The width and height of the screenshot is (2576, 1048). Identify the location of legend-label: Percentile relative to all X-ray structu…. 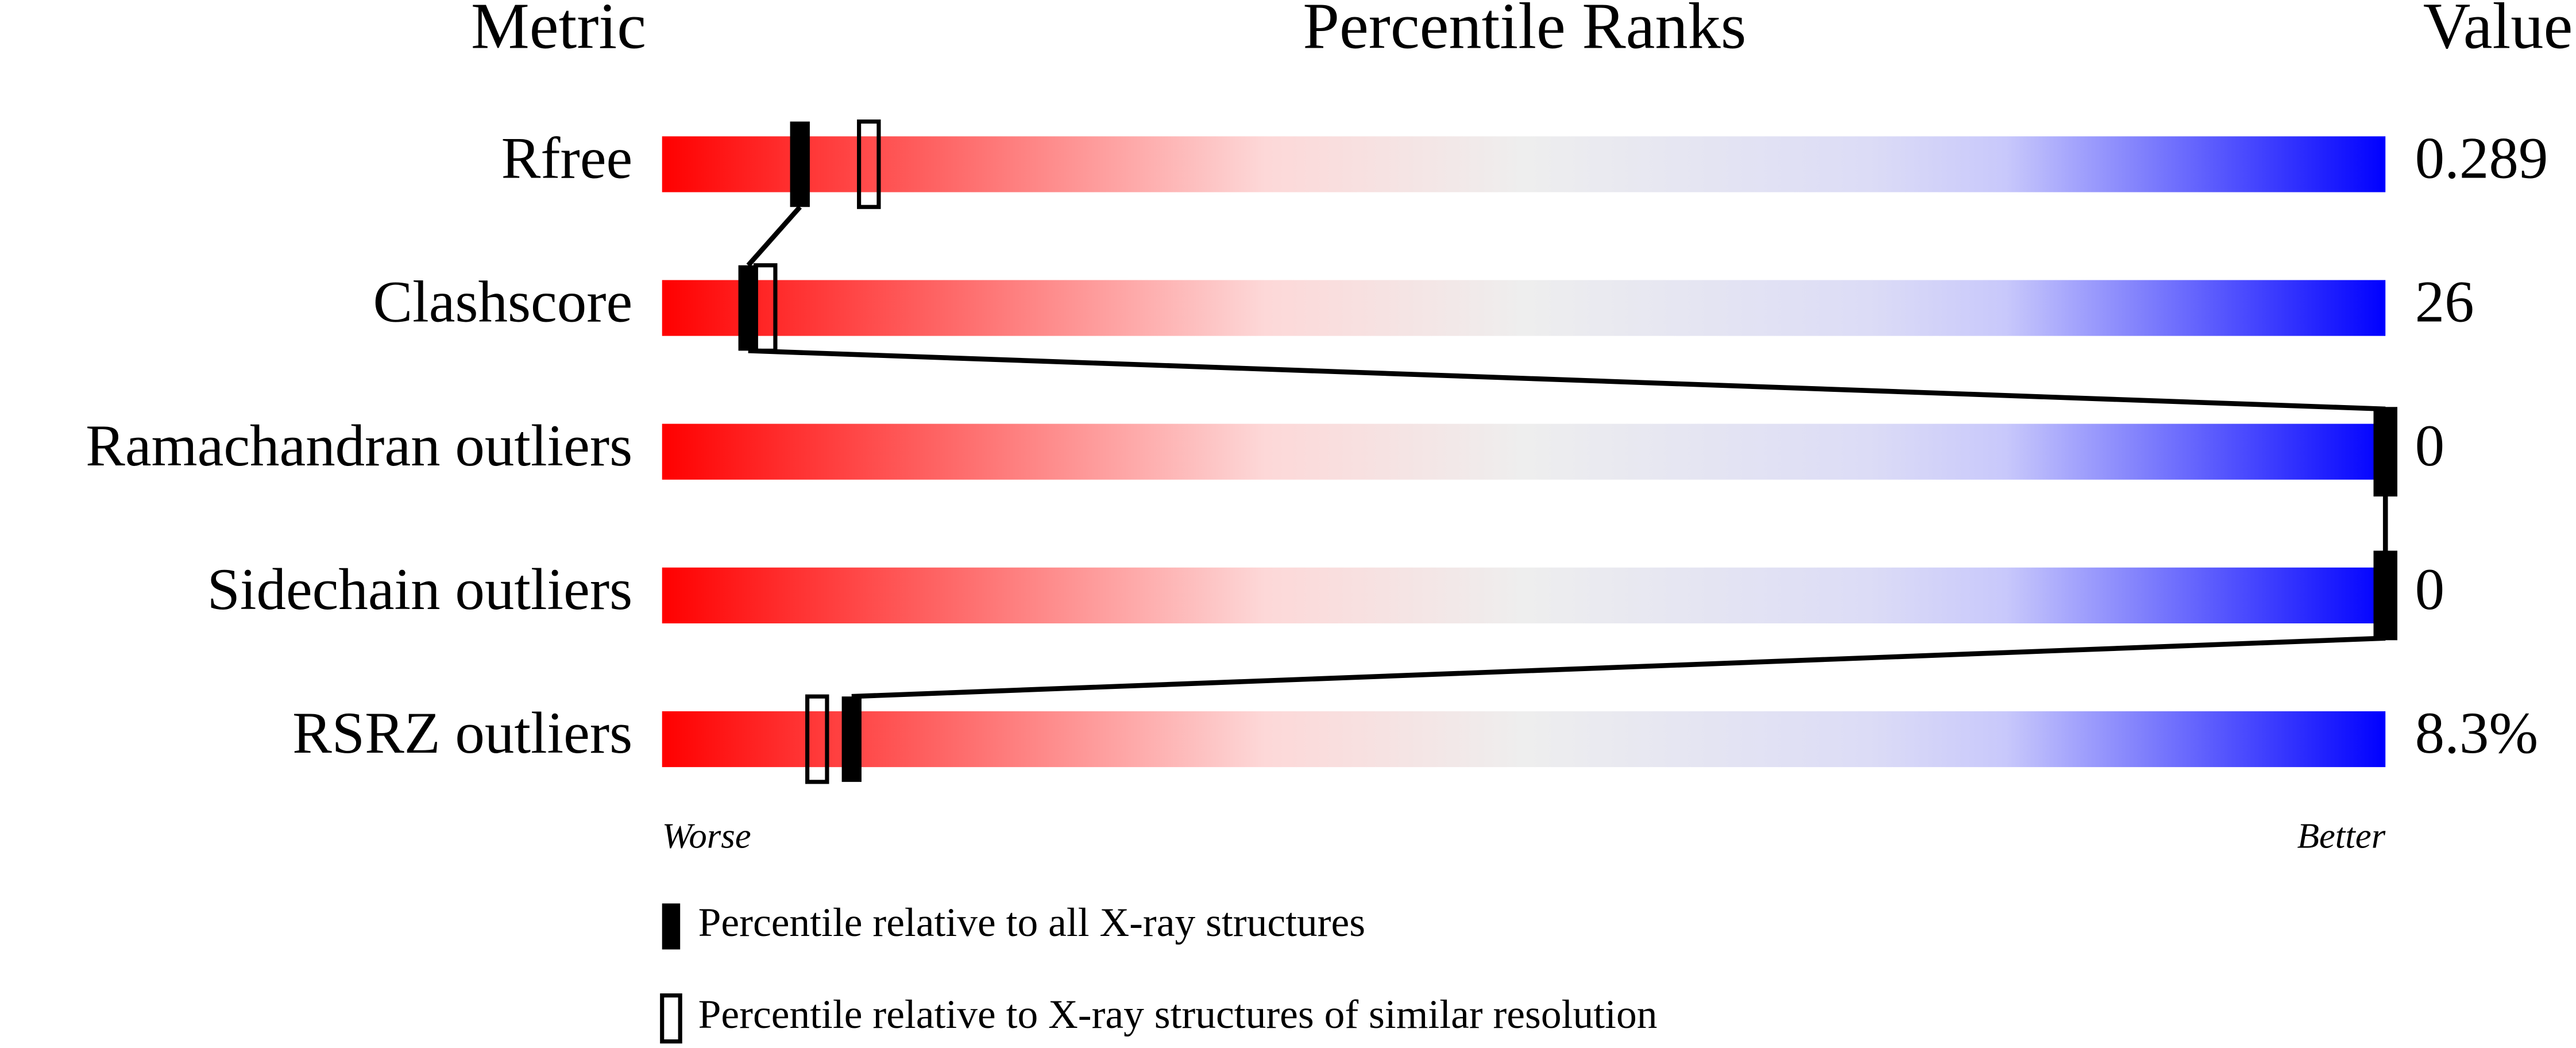
(1031, 922).